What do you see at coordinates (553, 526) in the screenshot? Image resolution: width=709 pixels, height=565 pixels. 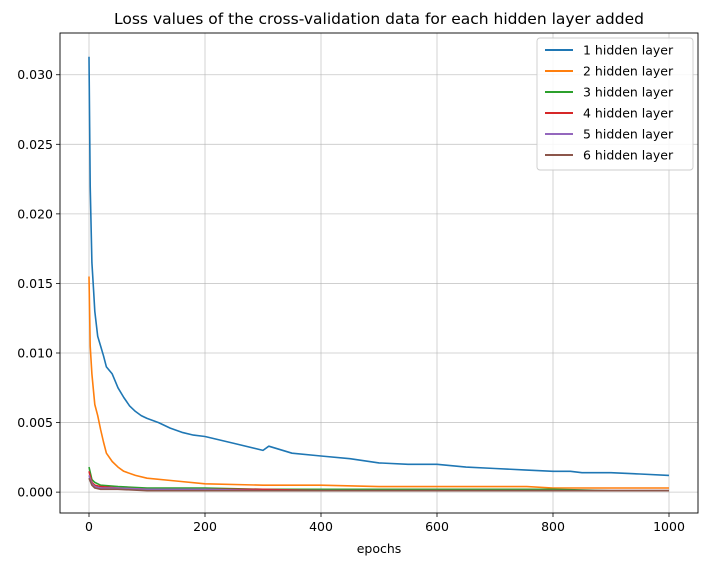 I see `x-tick-label: 800` at bounding box center [553, 526].